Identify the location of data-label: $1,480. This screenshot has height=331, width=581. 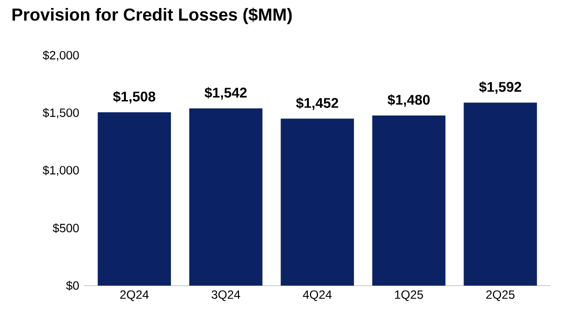
(409, 100).